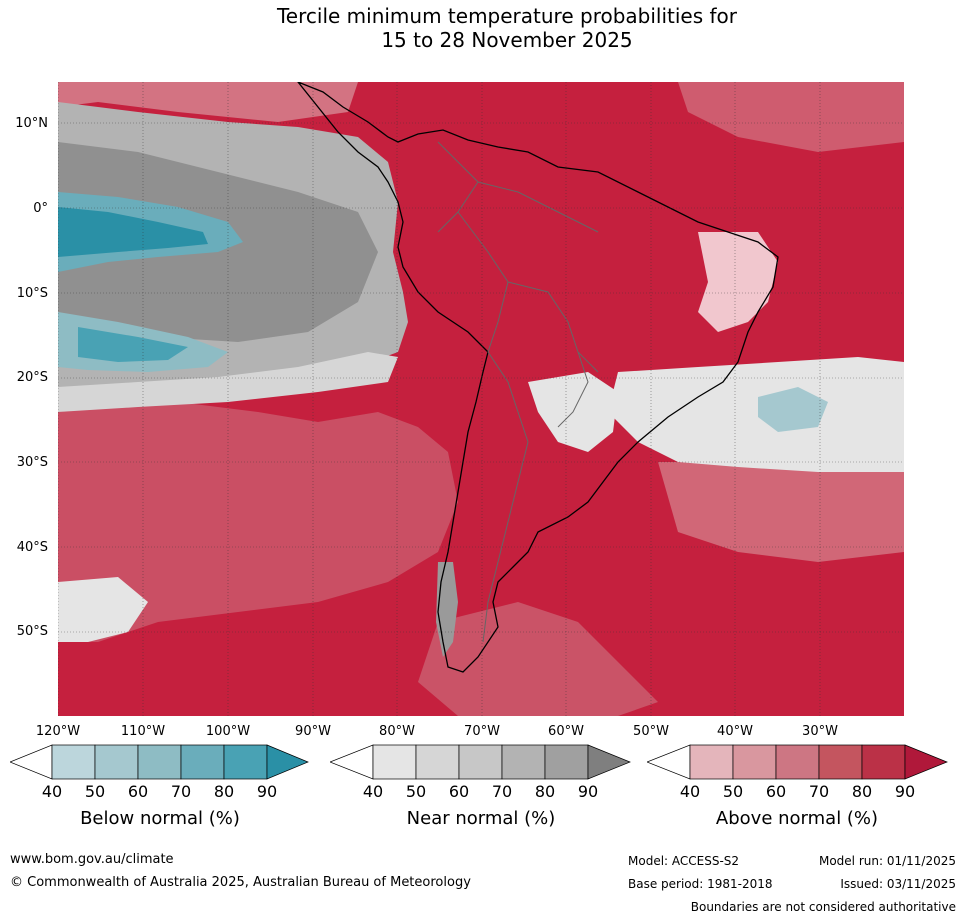 The height and width of the screenshot is (919, 965). Describe the element at coordinates (313, 731) in the screenshot. I see `lon-label-90w: 90°W` at that location.